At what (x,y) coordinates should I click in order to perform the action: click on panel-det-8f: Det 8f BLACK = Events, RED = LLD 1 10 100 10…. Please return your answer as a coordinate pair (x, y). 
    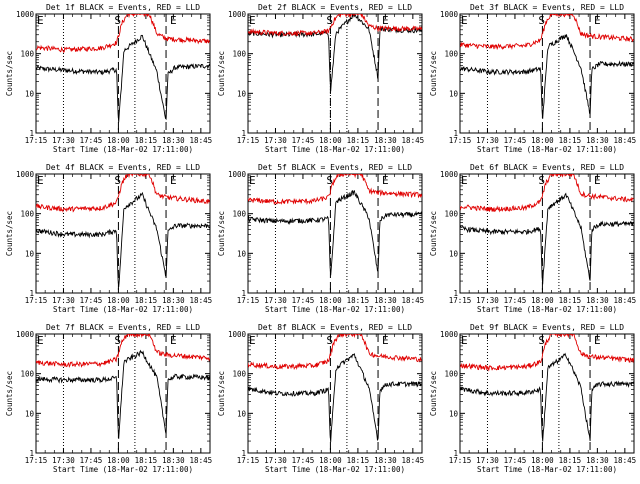
    Looking at the image, I should click on (320, 398).